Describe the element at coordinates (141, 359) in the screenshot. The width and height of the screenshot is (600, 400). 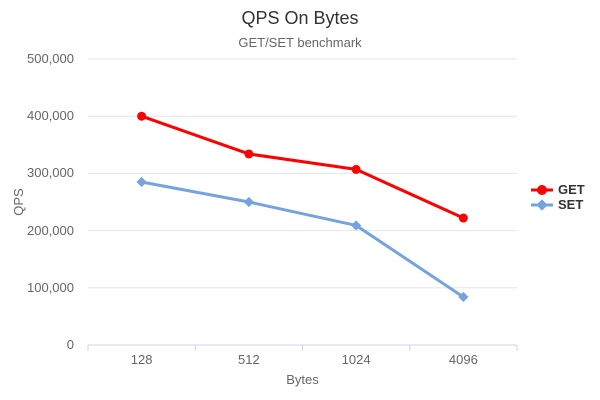
I see `x-tick-label: 128` at that location.